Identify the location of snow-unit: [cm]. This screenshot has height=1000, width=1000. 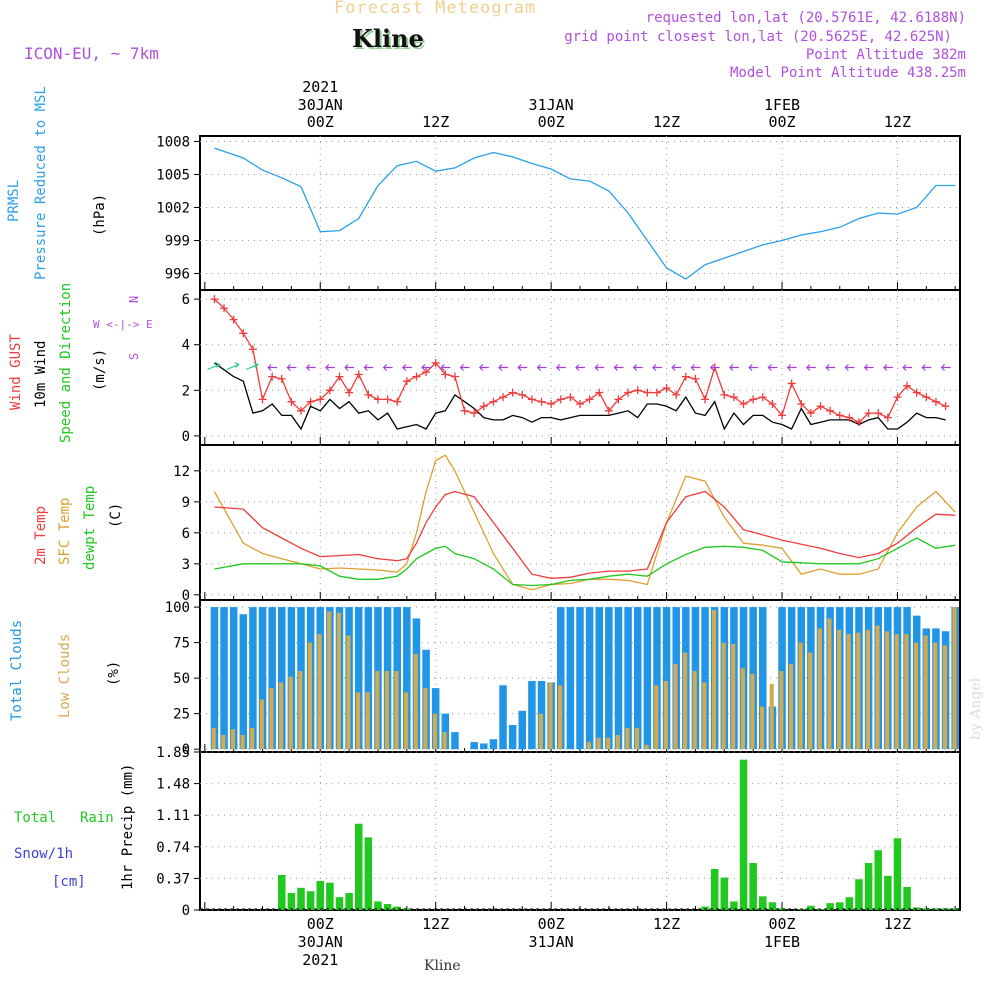
(69, 882).